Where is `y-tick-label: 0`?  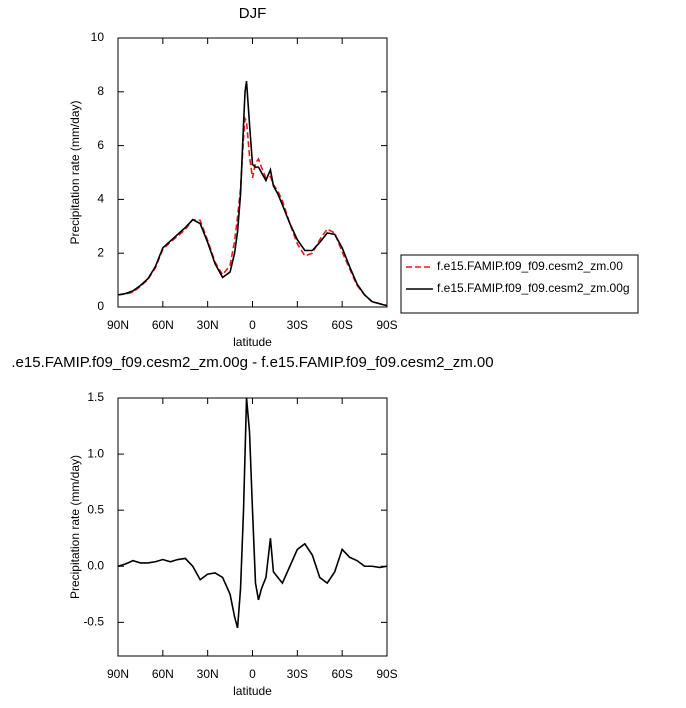 y-tick-label: 0 is located at coordinates (100, 306).